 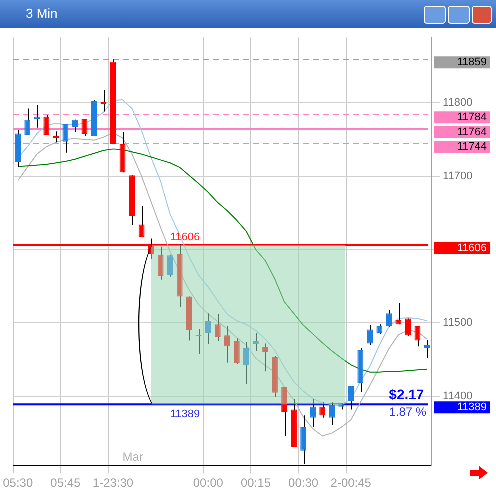 What do you see at coordinates (472, 132) in the screenshot?
I see `ref-line-label: 11764` at bounding box center [472, 132].